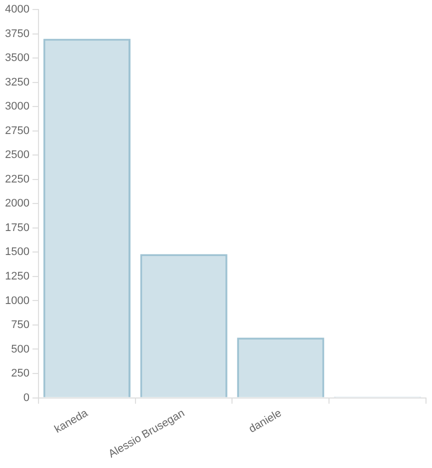  I want to click on y-tick-label: 3250, so click(17, 82).